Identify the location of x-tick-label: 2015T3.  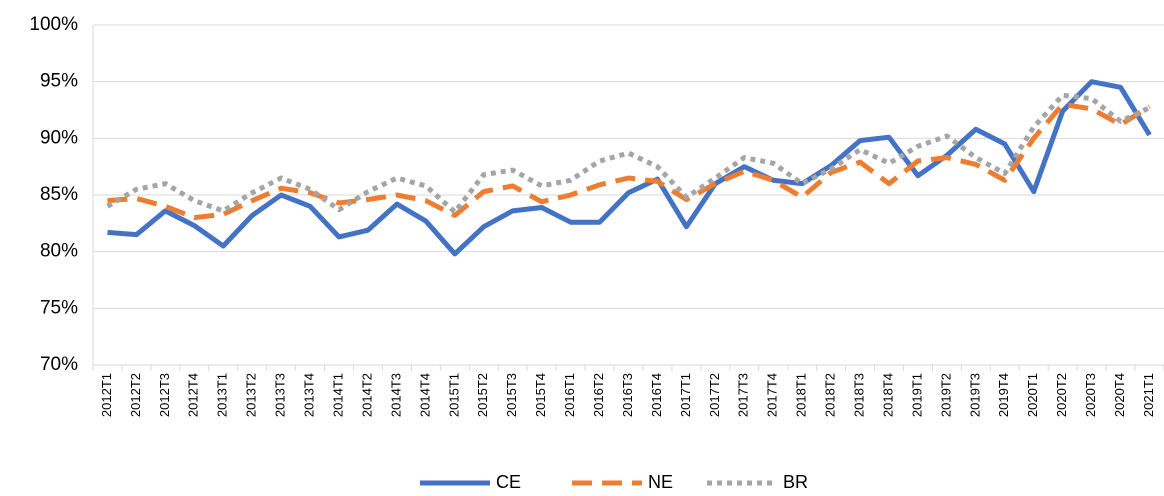
(511, 395).